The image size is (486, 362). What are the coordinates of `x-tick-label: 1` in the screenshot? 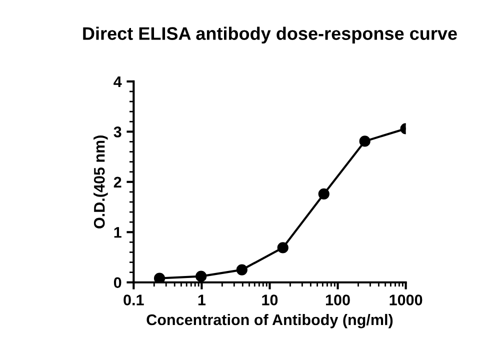 It's located at (202, 300).